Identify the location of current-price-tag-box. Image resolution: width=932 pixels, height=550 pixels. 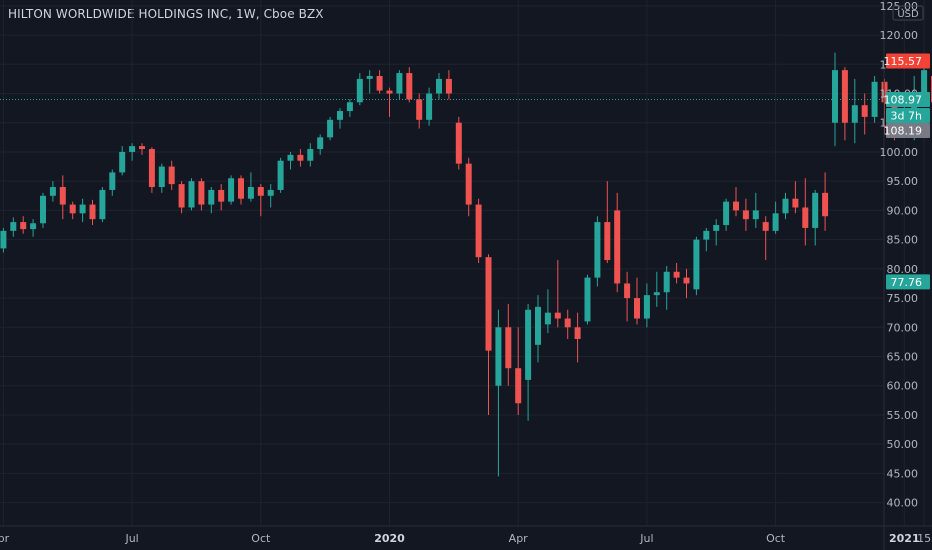
(908, 100).